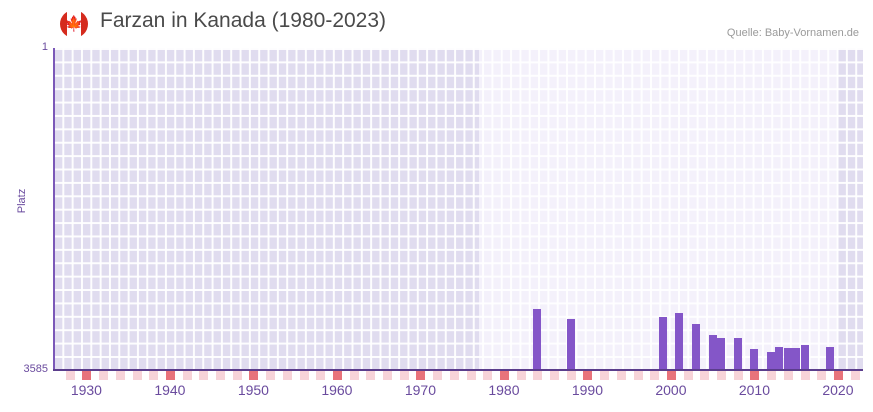 This screenshot has height=412, width=873. I want to click on x-axis-line, so click(458, 370).